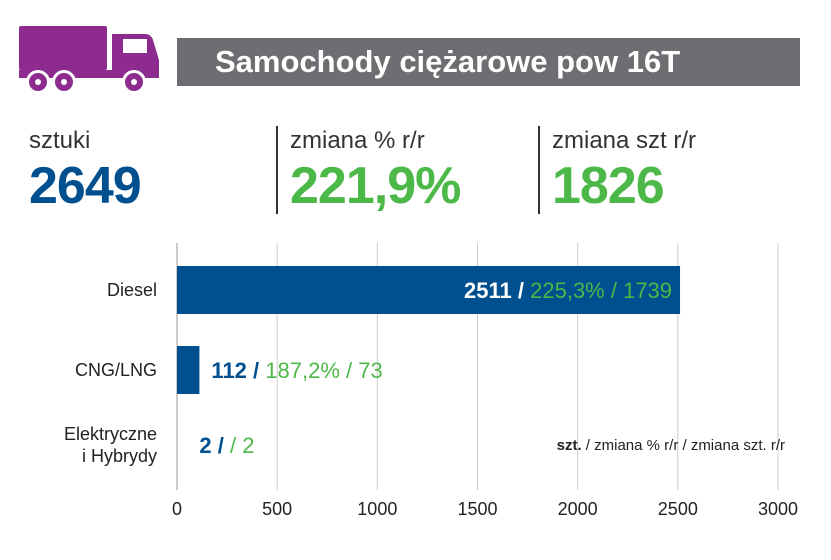 The height and width of the screenshot is (560, 831). Describe the element at coordinates (624, 140) in the screenshot. I see `stat-units-change-label: zmiana szt r/r` at that location.